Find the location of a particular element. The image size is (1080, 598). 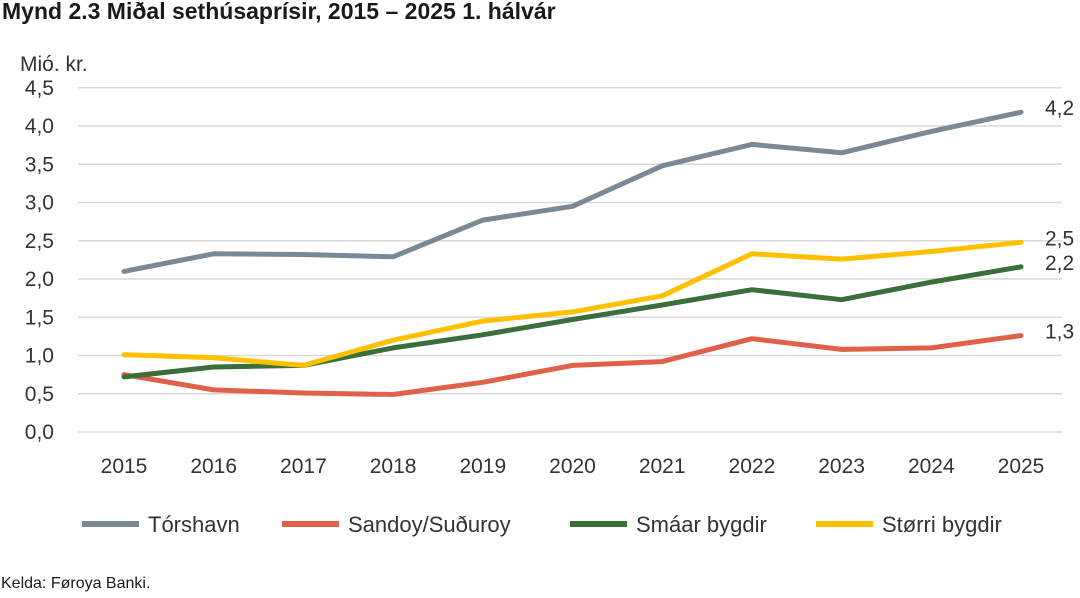

x-tick-label: 2020 is located at coordinates (572, 466).